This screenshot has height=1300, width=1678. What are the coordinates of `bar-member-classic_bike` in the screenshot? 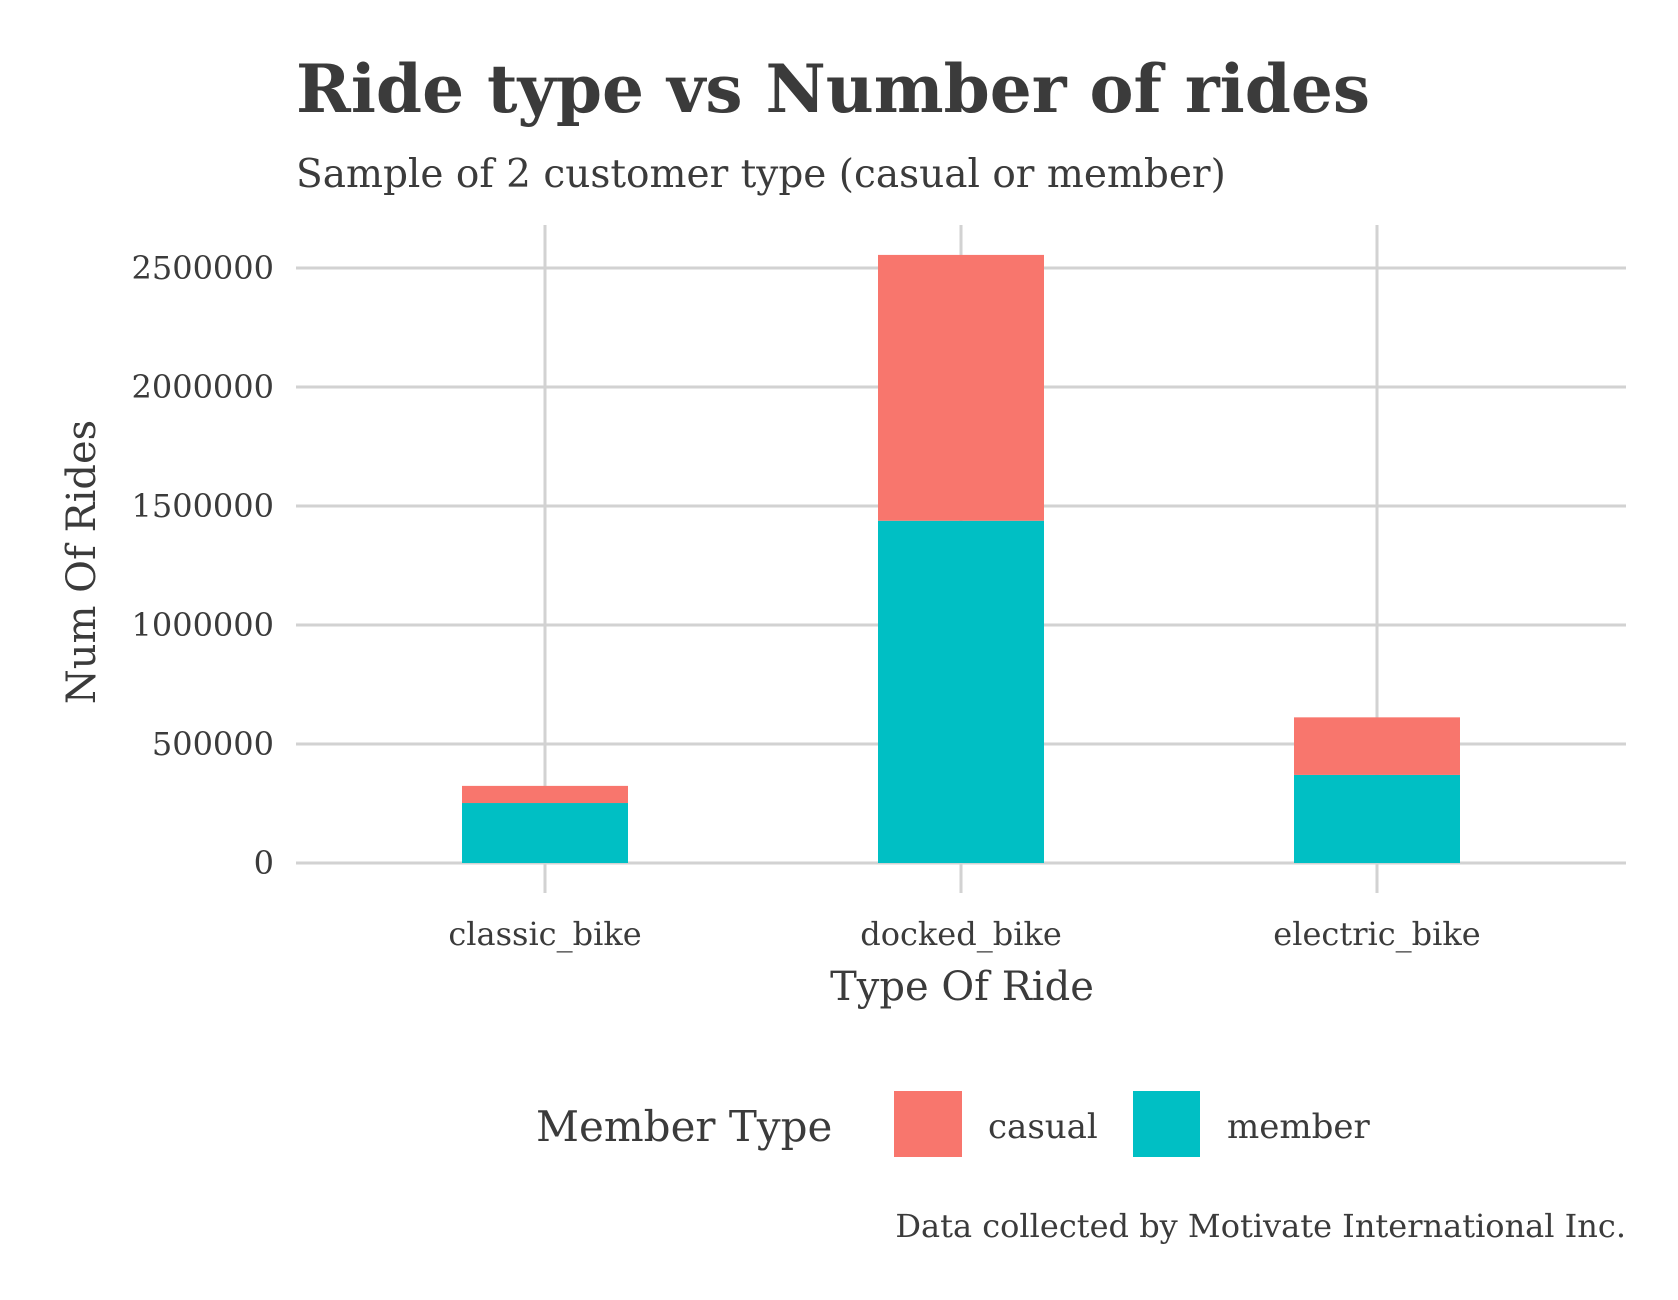 It's located at (545, 833).